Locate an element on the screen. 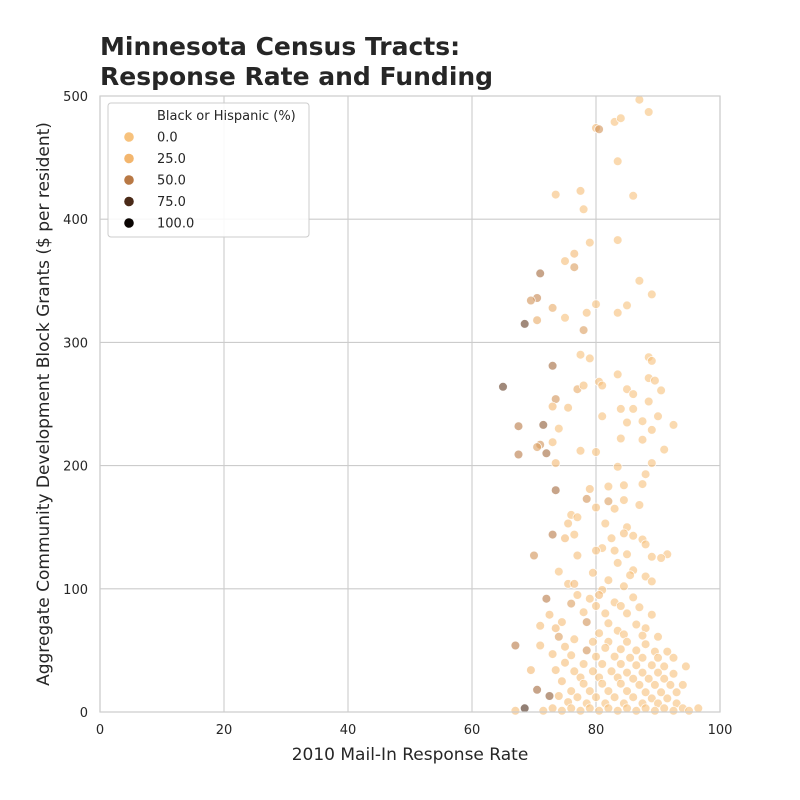 This screenshot has width=800, height=800. x-tick-labels: 0 20 40 60 80 100 is located at coordinates (414, 730).